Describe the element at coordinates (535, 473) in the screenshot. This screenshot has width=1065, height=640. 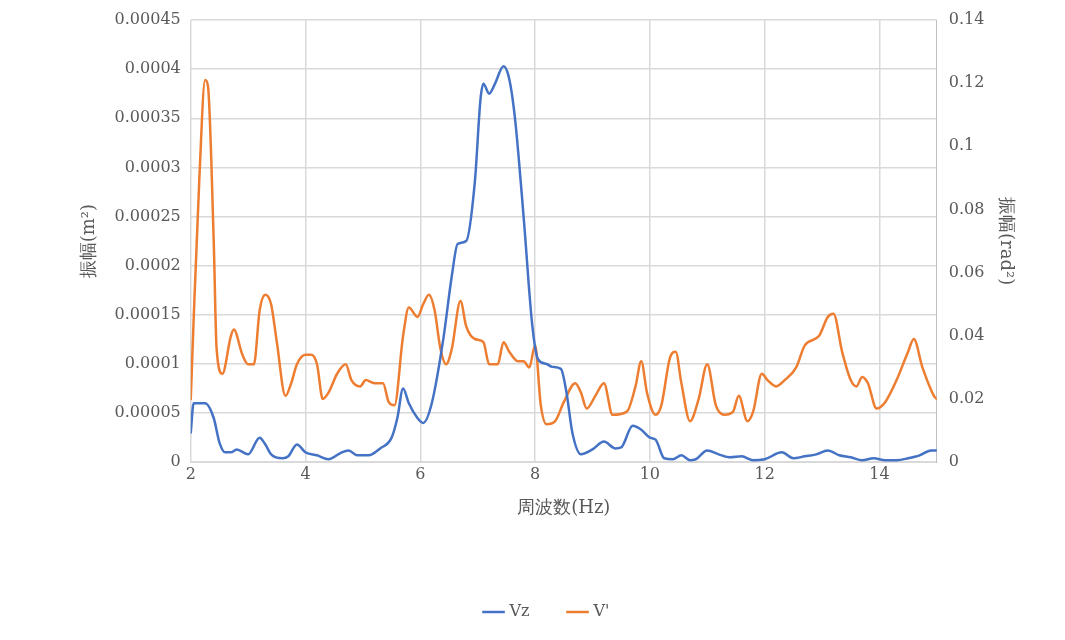
I see `x-tick-label: 8` at that location.